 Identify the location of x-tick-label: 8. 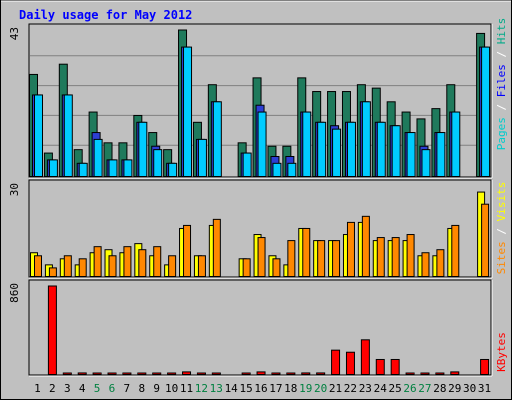
(141, 388).